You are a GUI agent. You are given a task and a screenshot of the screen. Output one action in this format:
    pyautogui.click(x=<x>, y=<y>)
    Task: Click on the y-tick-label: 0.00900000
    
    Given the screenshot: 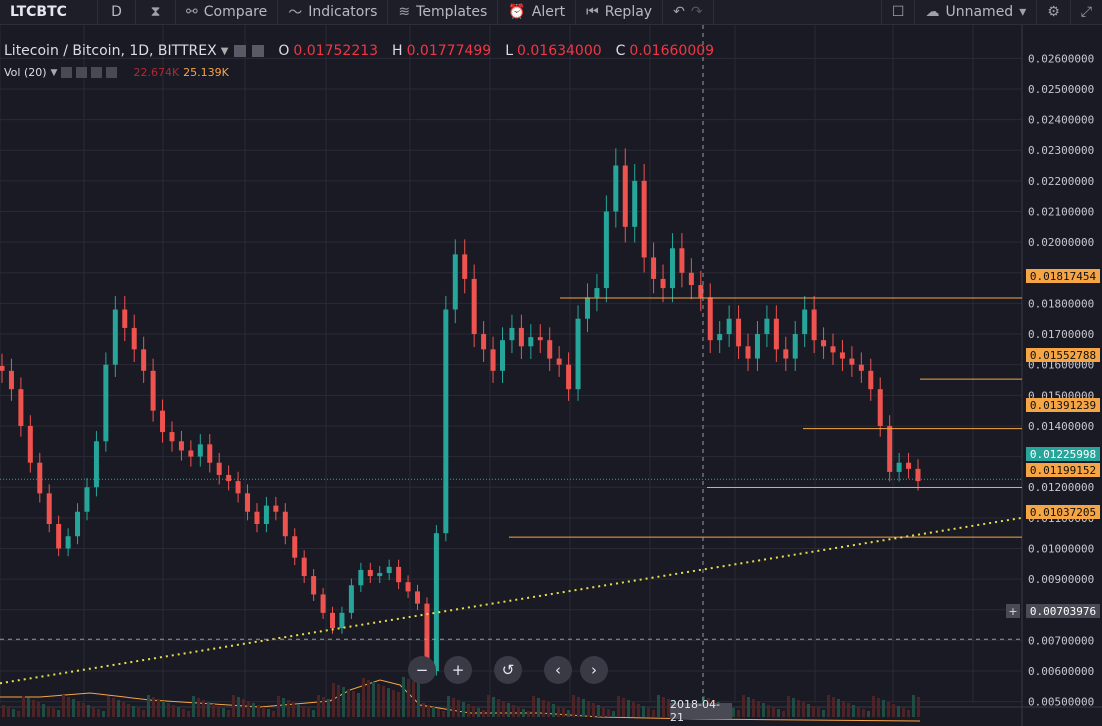 What is the action you would take?
    pyautogui.click(x=1061, y=579)
    